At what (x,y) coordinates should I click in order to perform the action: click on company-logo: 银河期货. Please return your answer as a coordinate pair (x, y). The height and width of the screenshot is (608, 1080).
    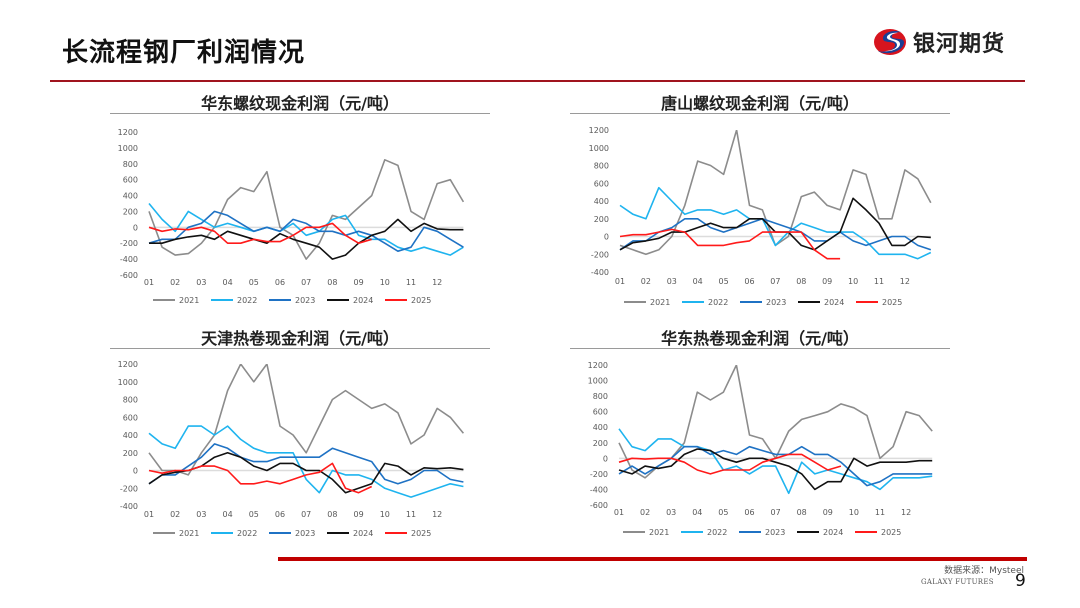
    Looking at the image, I should click on (939, 42).